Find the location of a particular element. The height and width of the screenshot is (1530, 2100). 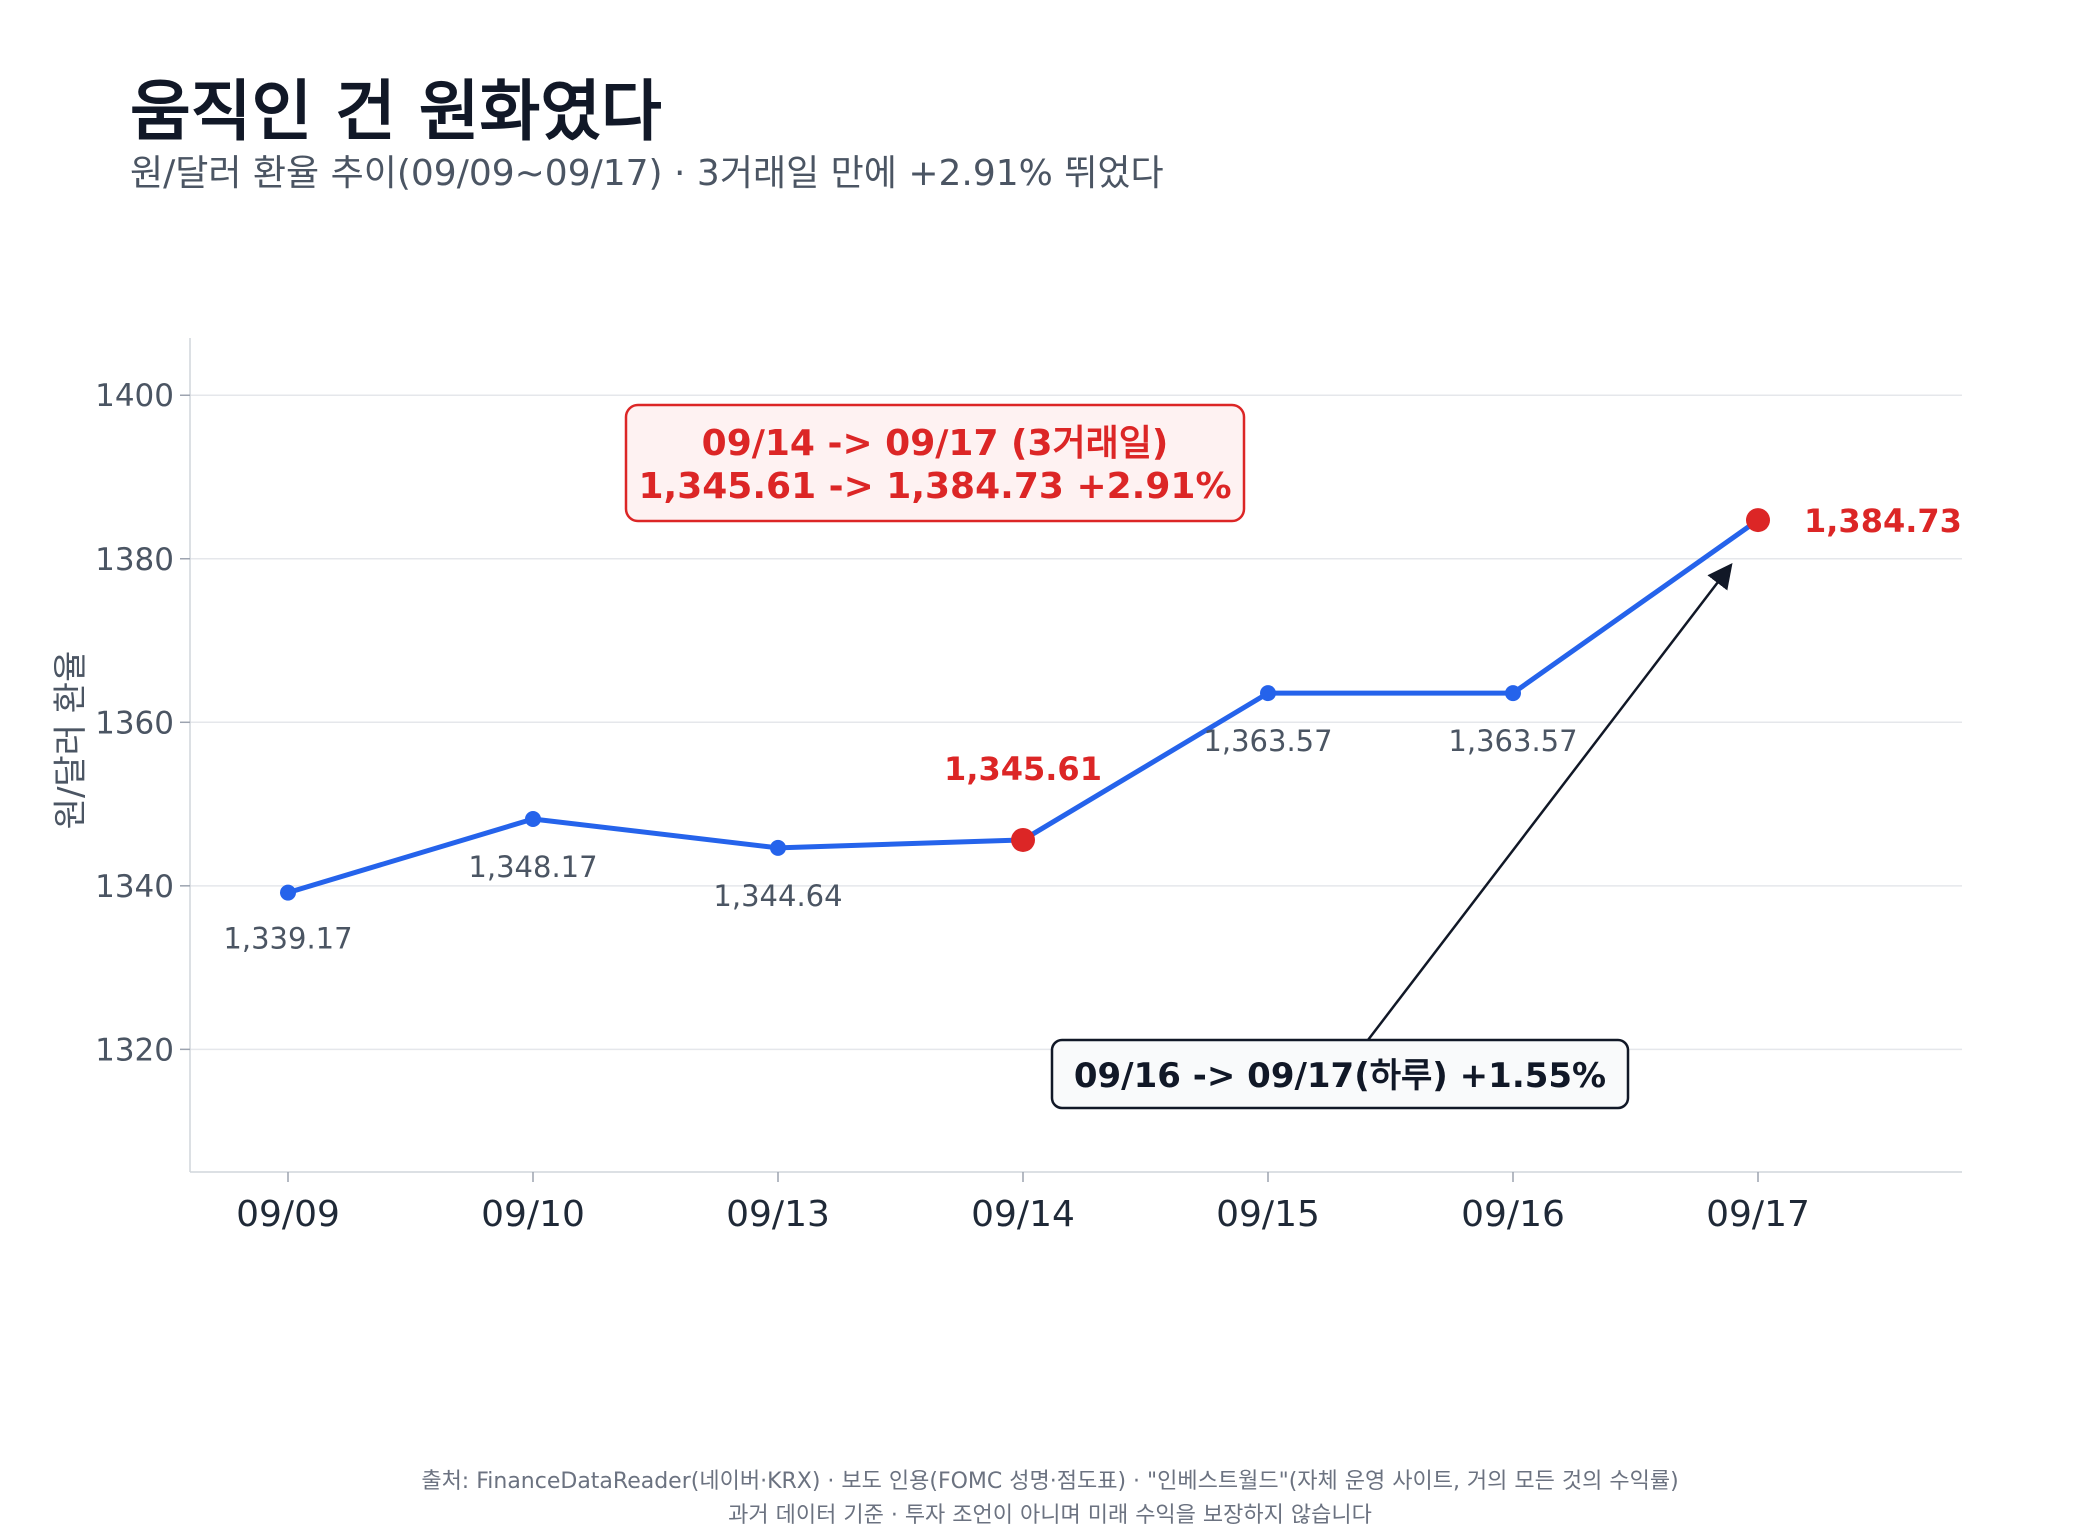

annotation-box-1day is located at coordinates (1340, 1074).